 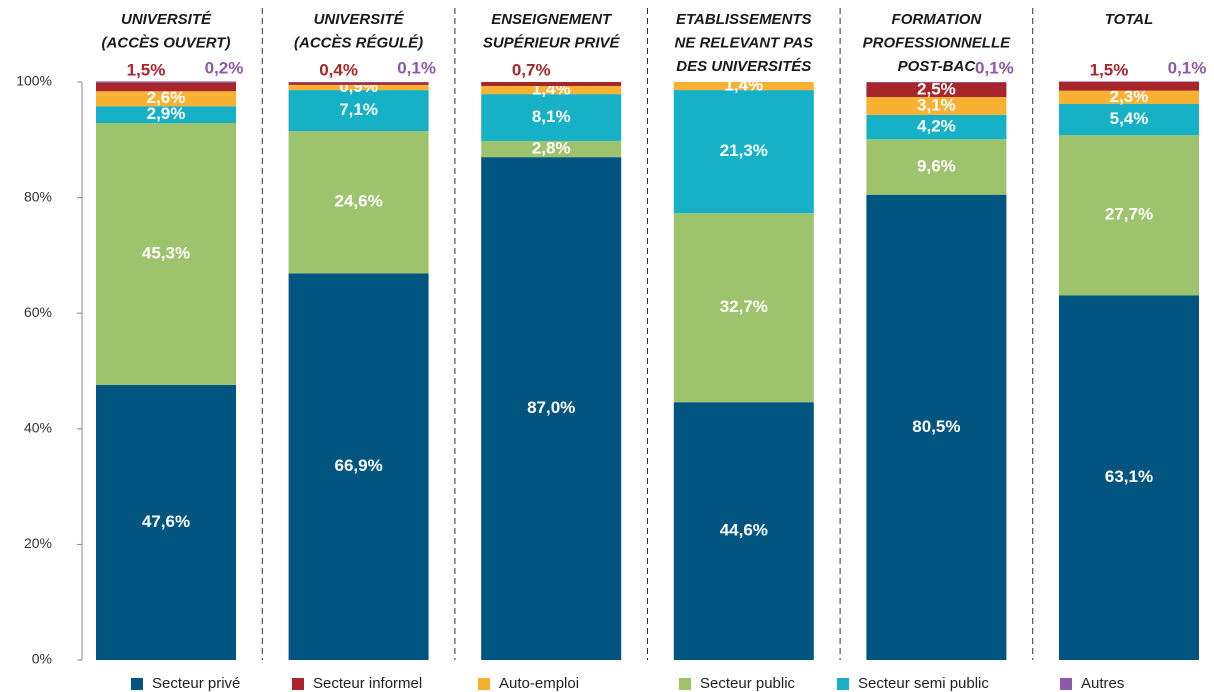 I want to click on category-label: POST-BAC, so click(x=937, y=66).